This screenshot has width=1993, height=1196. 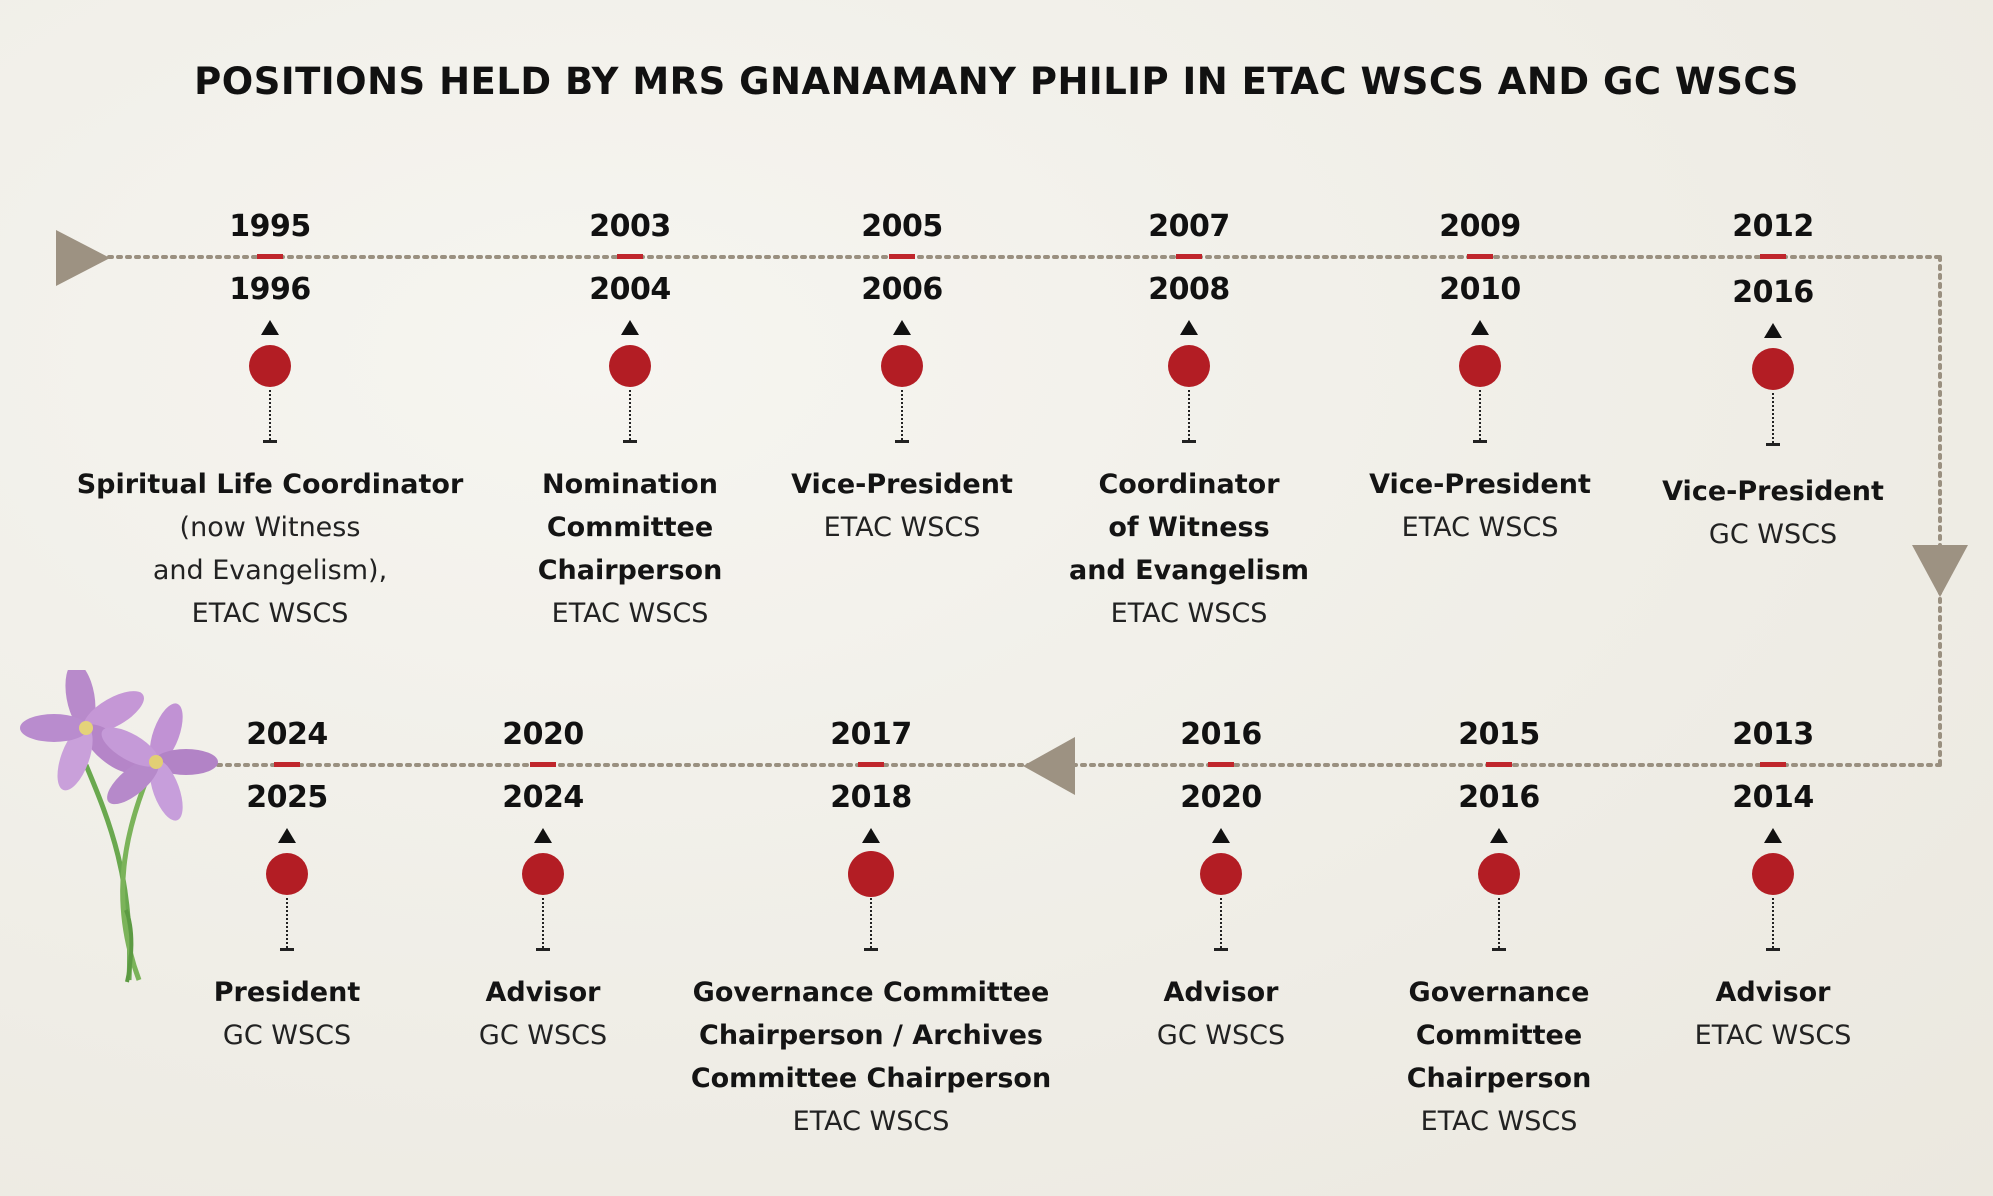 What do you see at coordinates (119, 826) in the screenshot?
I see `flower-illustration` at bounding box center [119, 826].